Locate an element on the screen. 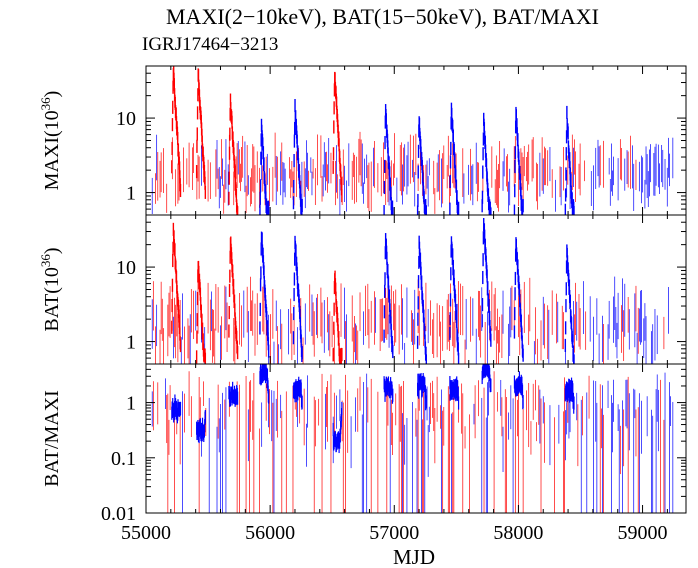 The height and width of the screenshot is (568, 698). bat-series-marks is located at coordinates (410, 320).